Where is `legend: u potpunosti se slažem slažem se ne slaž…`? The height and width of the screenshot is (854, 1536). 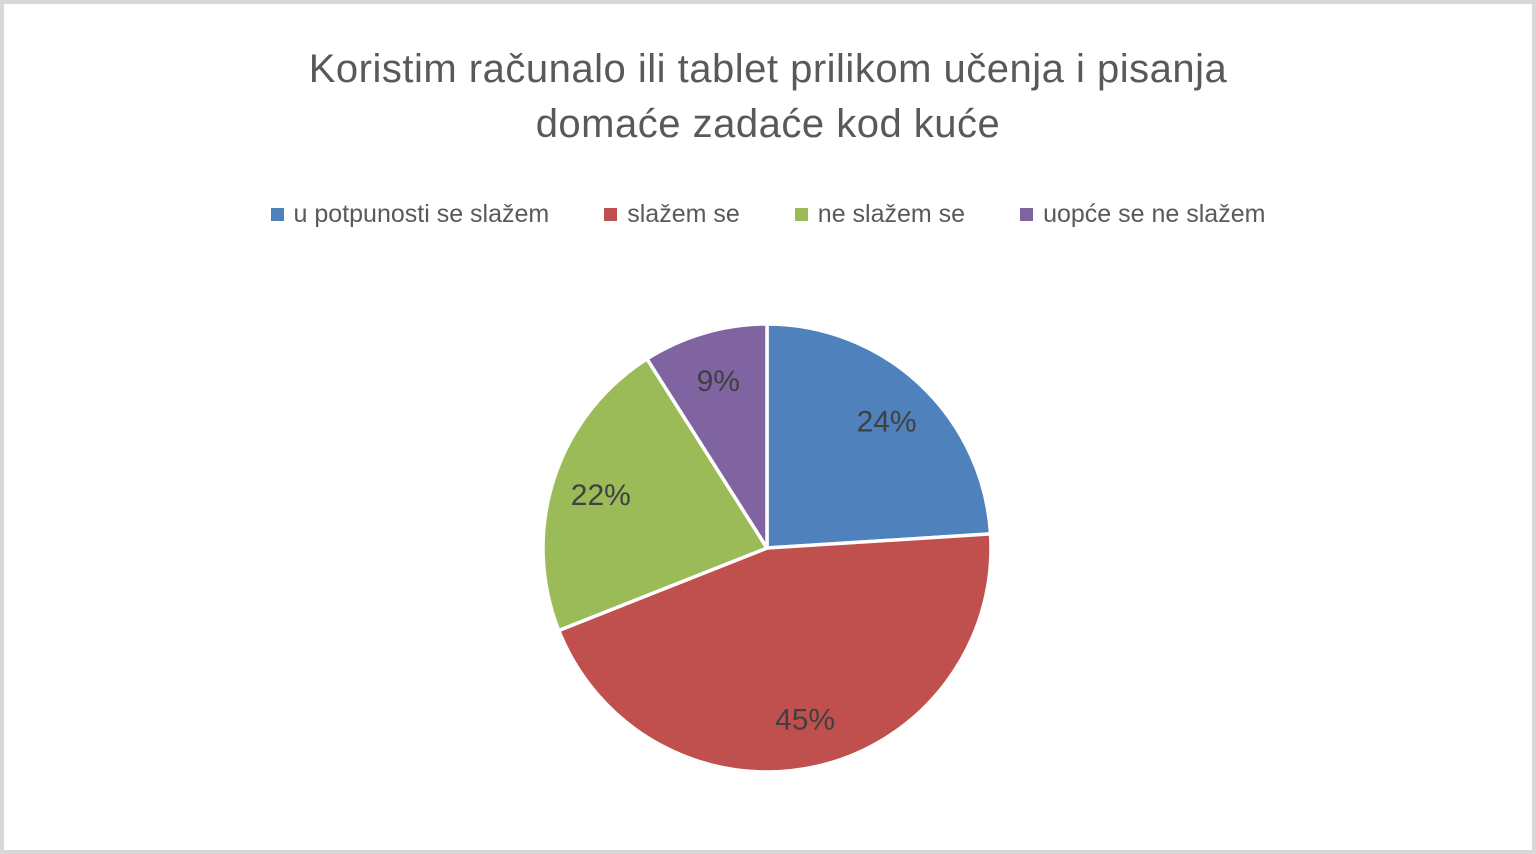 legend: u potpunosti se slažem slažem se ne slaž… is located at coordinates (768, 214).